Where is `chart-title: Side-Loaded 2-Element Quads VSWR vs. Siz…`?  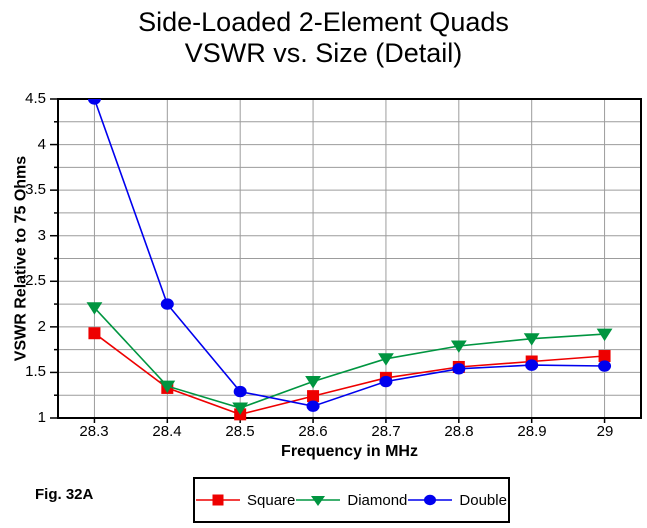
chart-title: Side-Loaded 2-Element Quads VSWR vs. Siz… is located at coordinates (323, 38).